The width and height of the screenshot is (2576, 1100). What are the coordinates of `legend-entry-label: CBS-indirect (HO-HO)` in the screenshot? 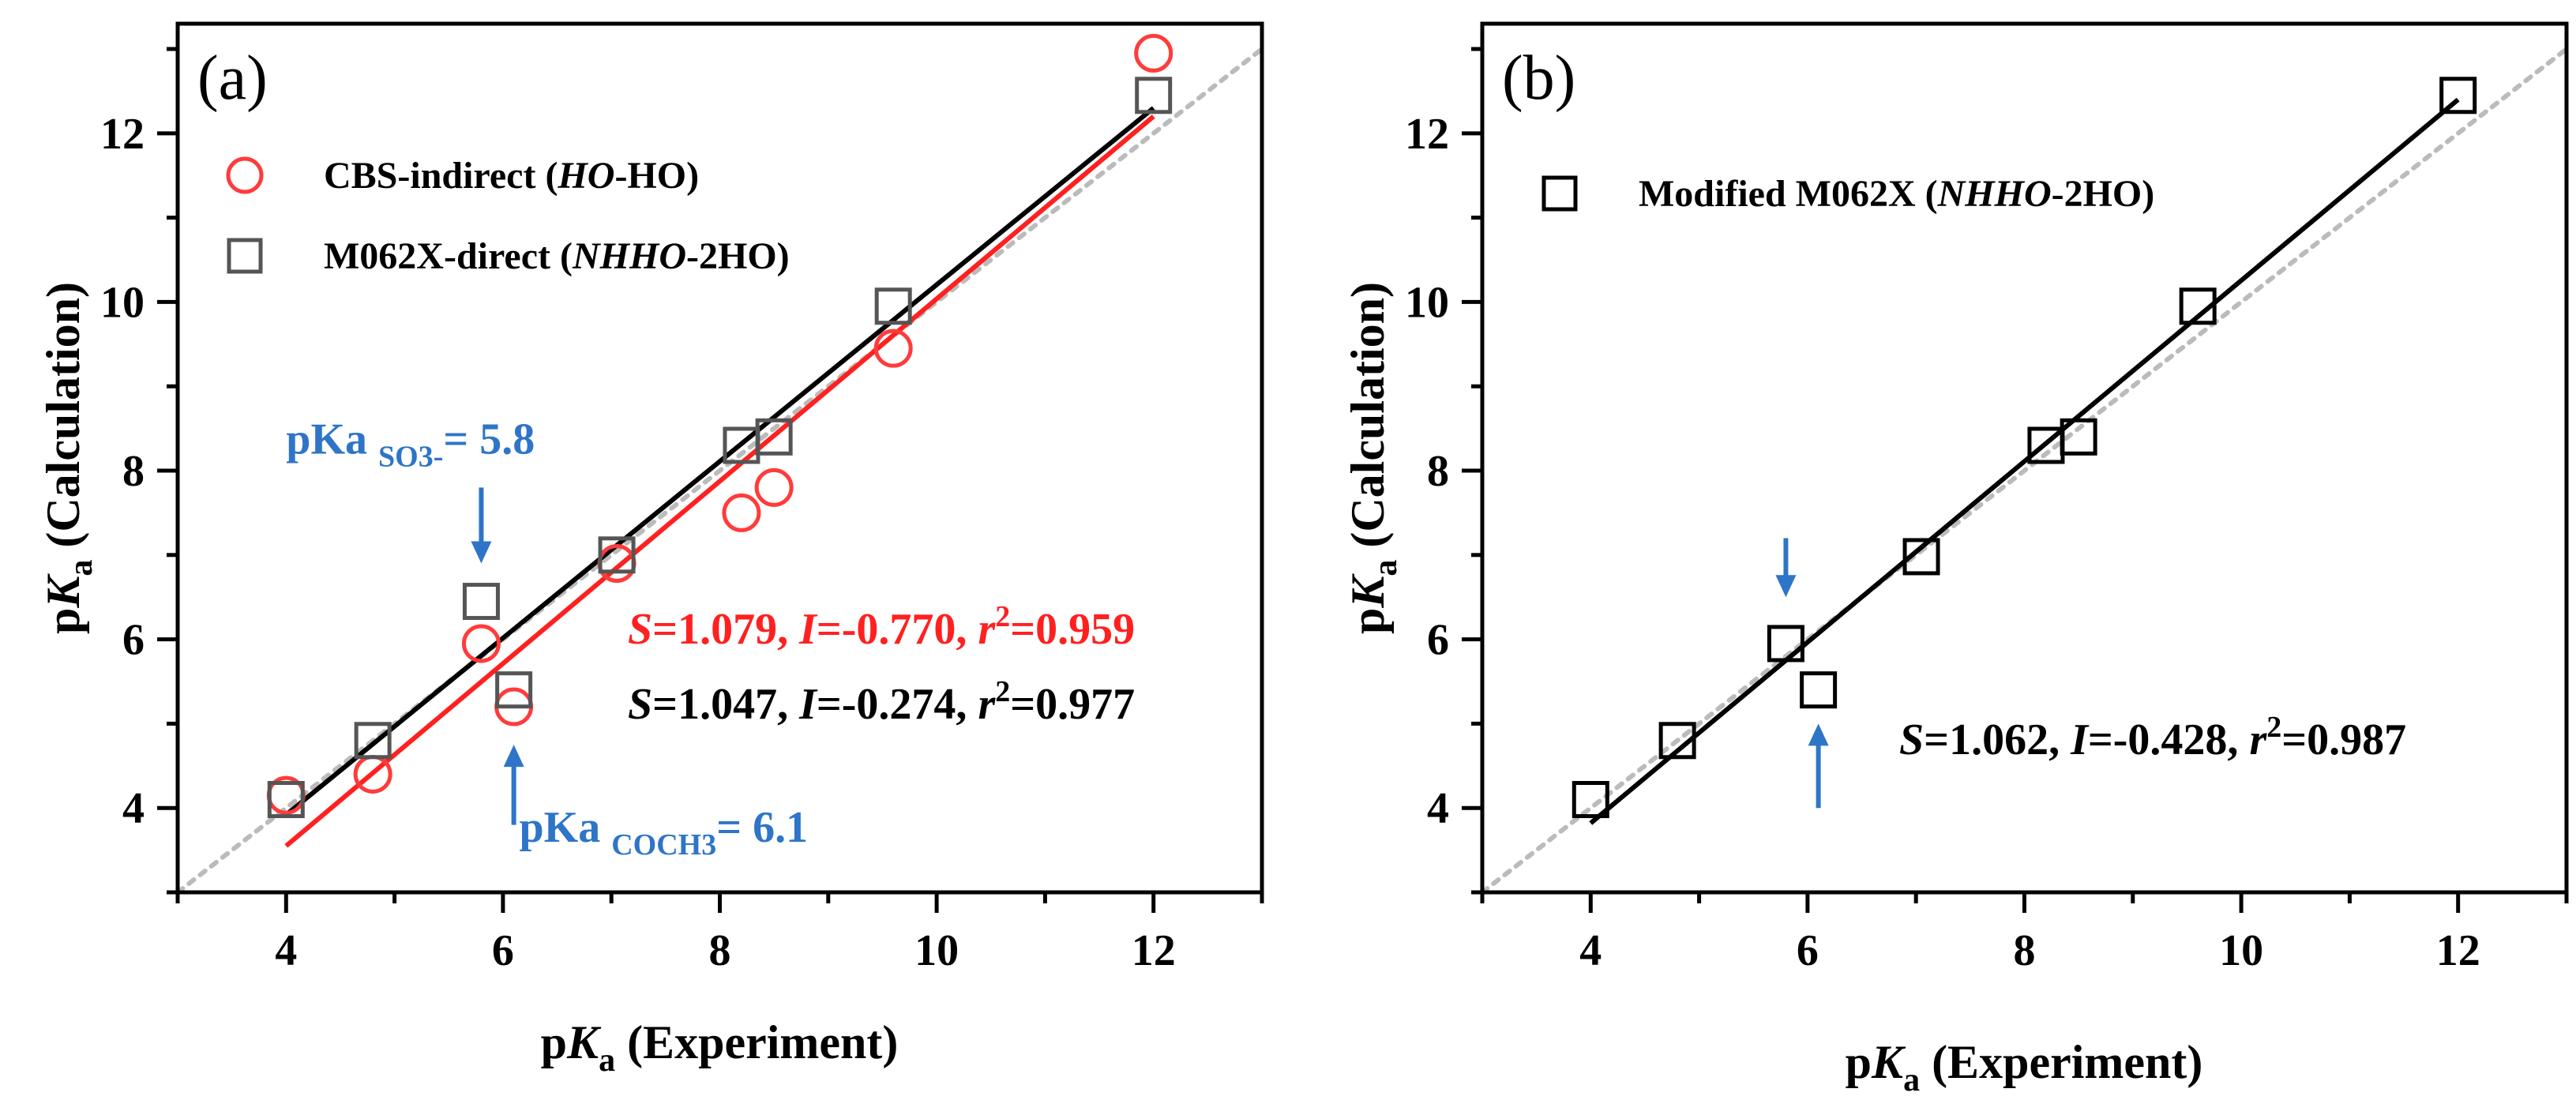 It's located at (511, 176).